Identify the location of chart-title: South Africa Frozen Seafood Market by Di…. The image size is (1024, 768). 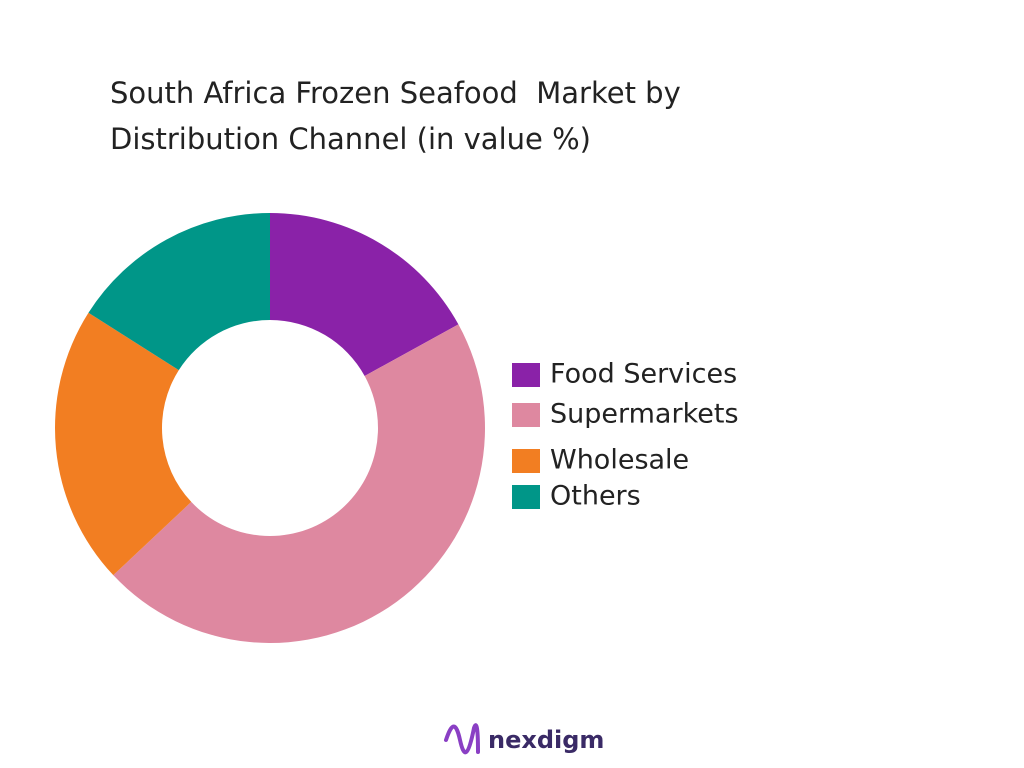
(400, 116).